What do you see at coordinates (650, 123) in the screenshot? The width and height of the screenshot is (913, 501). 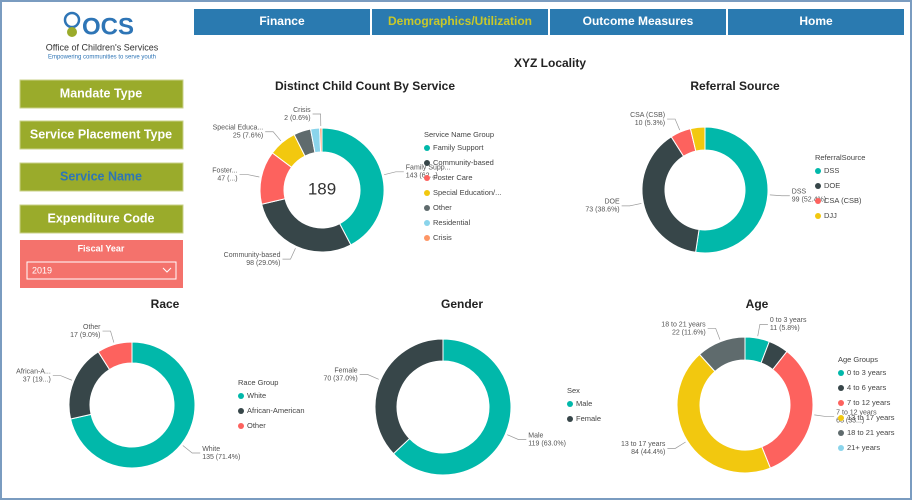 I see `value-label: 10 (5.3%)` at bounding box center [650, 123].